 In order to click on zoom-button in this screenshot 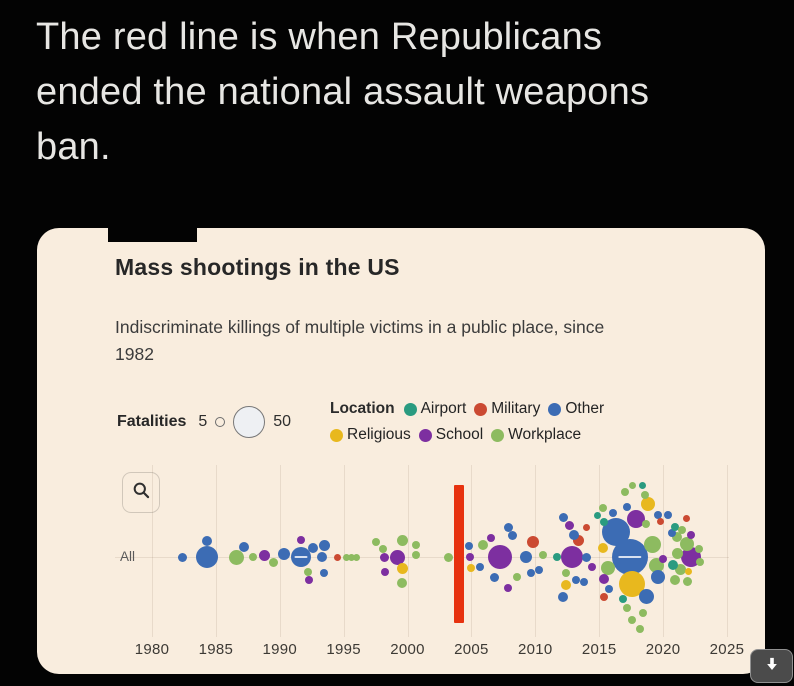, I will do `click(141, 492)`.